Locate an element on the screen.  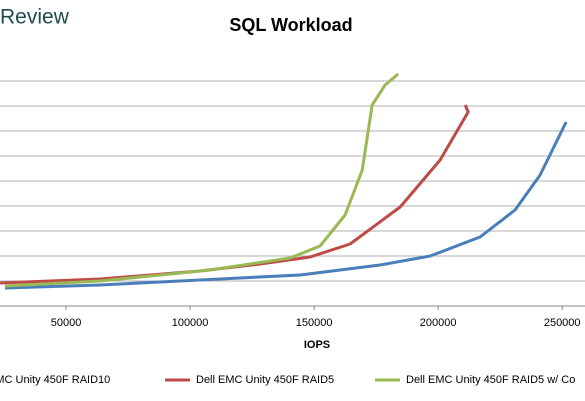
x-tick-label: 150000 is located at coordinates (314, 323).